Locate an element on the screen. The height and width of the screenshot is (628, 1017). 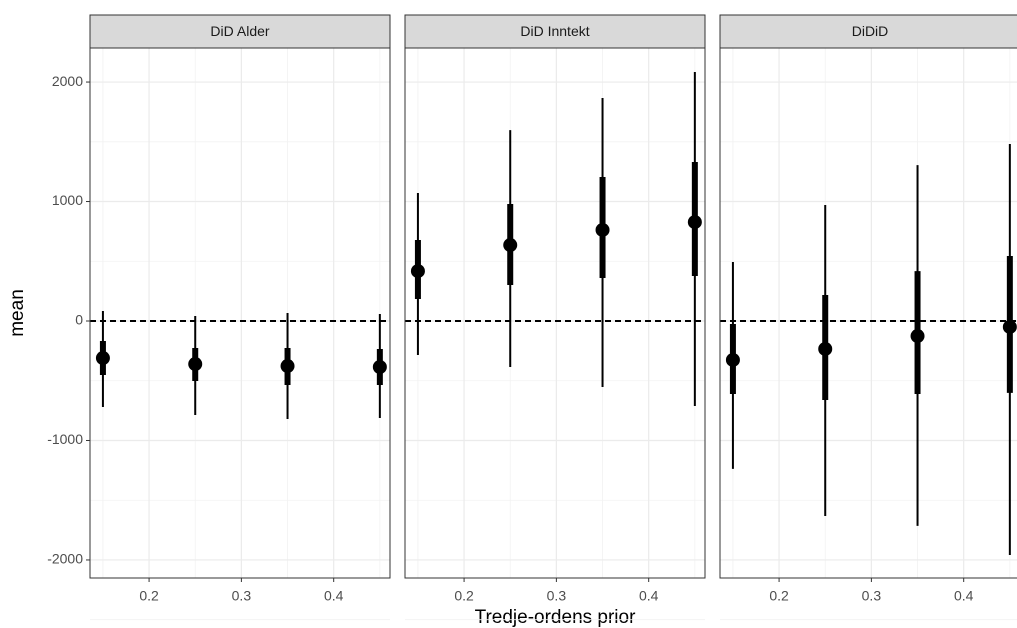
y-tick-label: 1000 is located at coordinates (67, 200).